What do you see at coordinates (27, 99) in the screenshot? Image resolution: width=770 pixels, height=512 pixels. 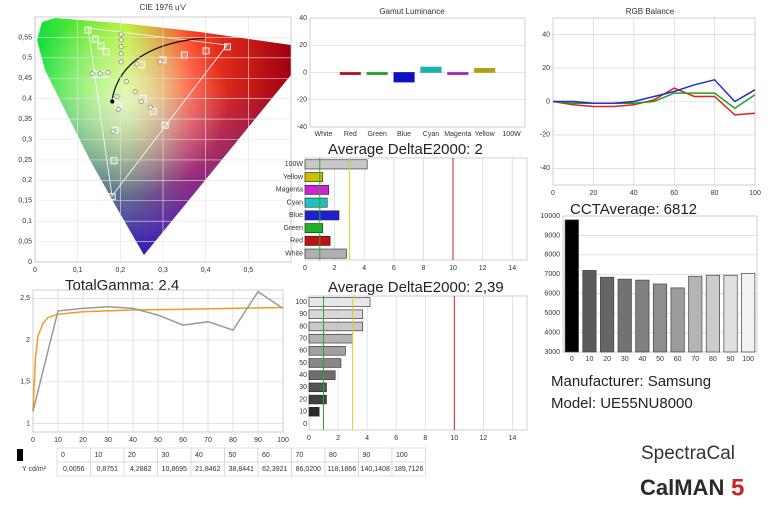 I see `y-tick-label: 0,4` at bounding box center [27, 99].